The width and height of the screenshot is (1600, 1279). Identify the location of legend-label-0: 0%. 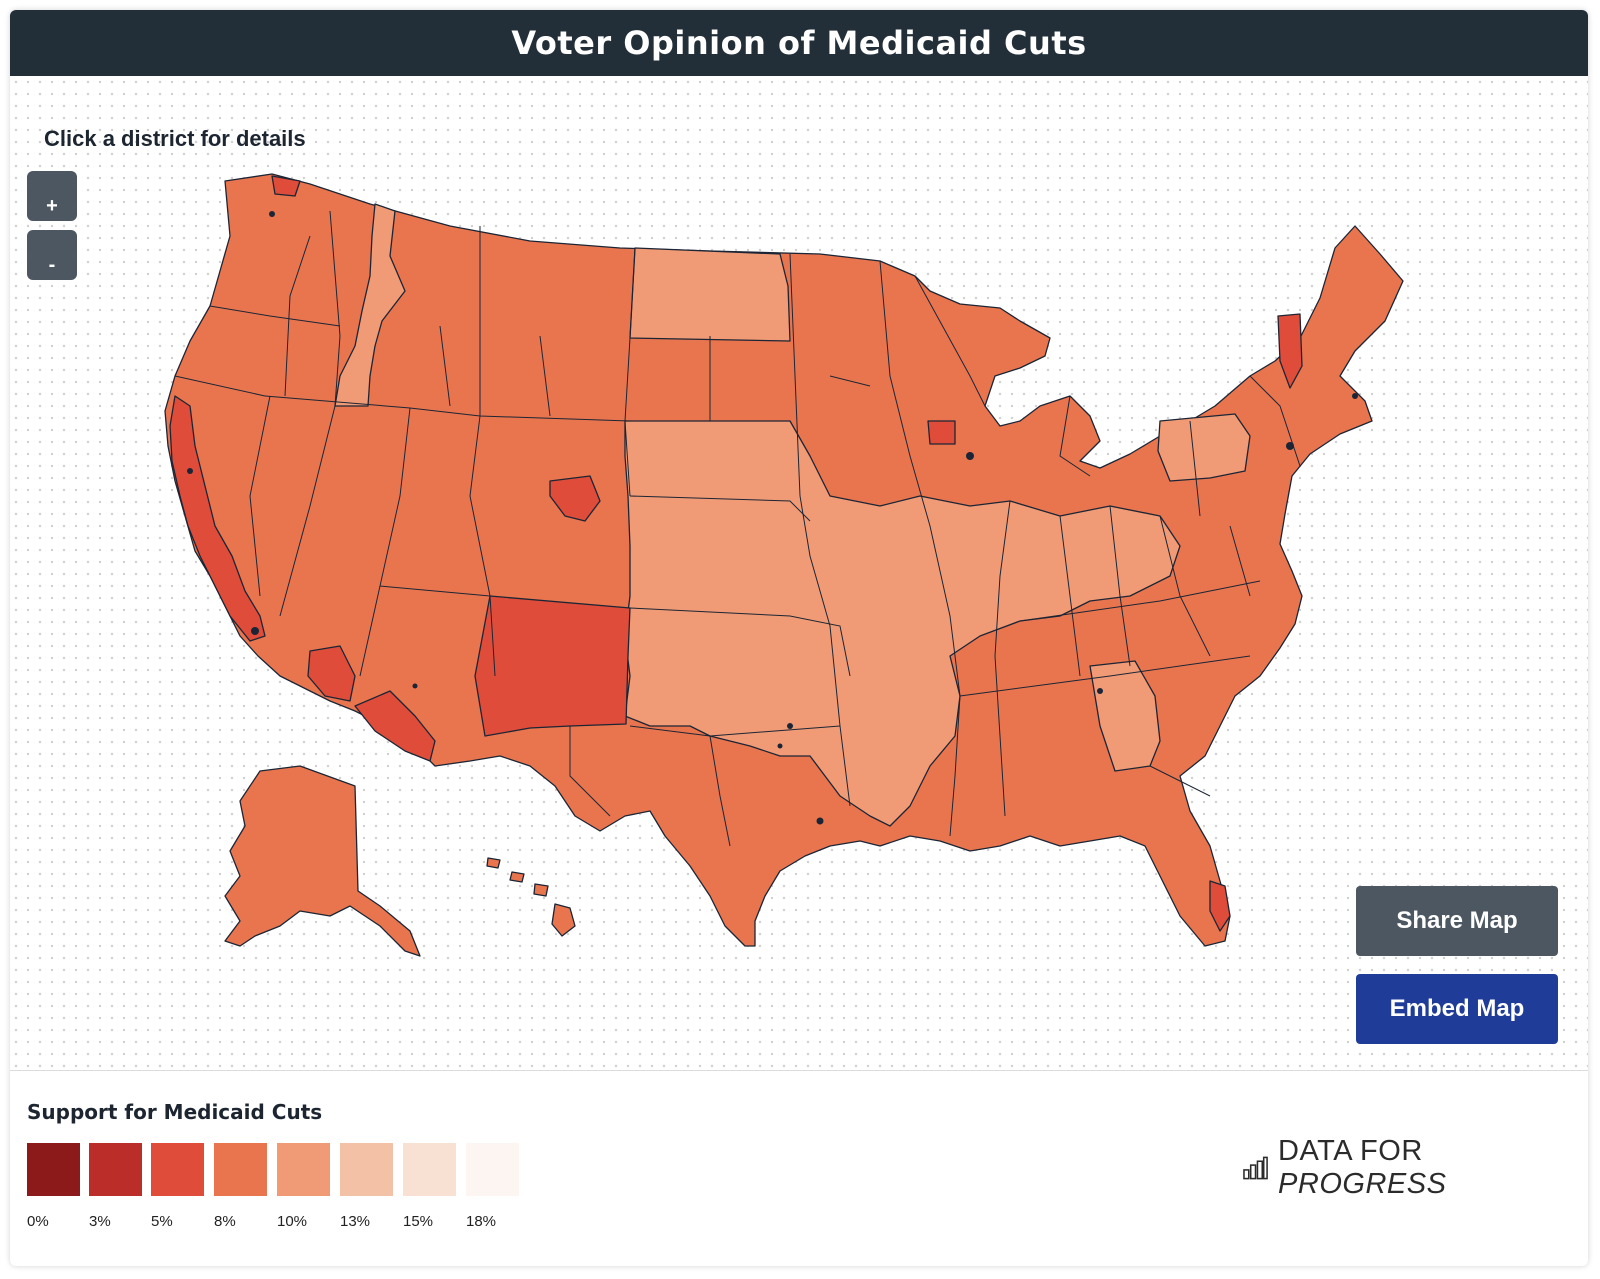
(38, 1221).